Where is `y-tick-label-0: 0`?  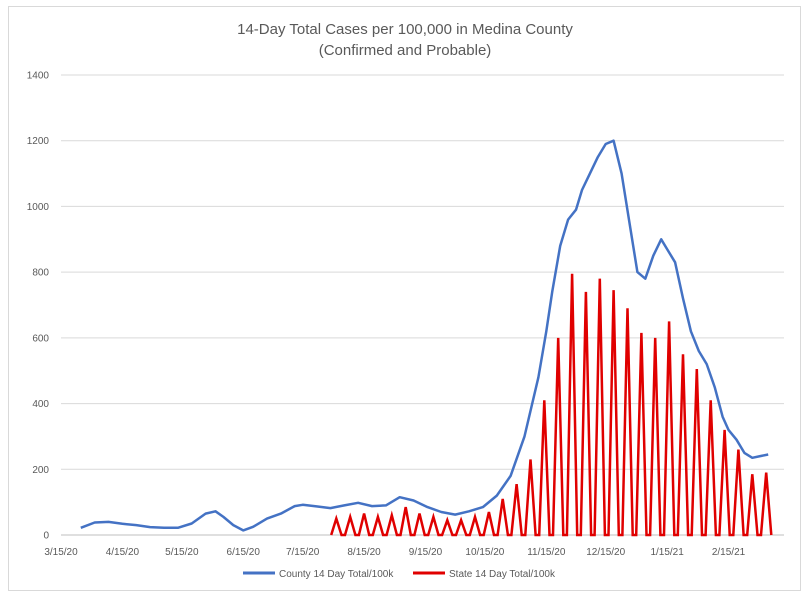
y-tick-label-0: 0 is located at coordinates (46, 536).